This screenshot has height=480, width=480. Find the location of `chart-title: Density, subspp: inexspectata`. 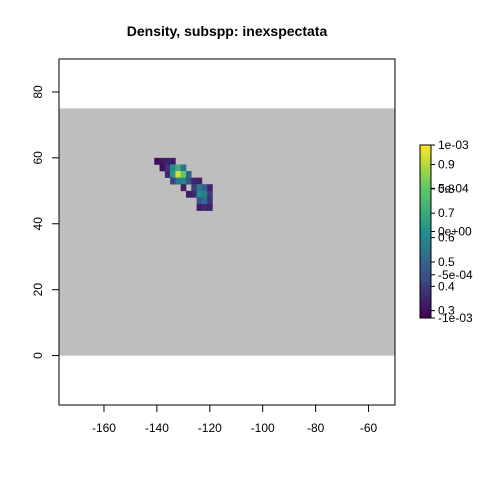

chart-title: Density, subspp: inexspectata is located at coordinates (227, 31).